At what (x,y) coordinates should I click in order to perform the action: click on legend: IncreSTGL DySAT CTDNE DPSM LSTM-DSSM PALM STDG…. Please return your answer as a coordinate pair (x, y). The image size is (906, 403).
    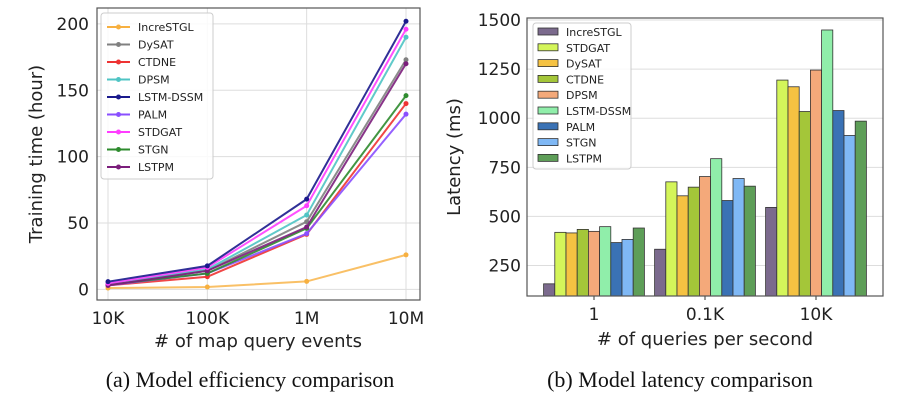
    Looking at the image, I should click on (157, 96).